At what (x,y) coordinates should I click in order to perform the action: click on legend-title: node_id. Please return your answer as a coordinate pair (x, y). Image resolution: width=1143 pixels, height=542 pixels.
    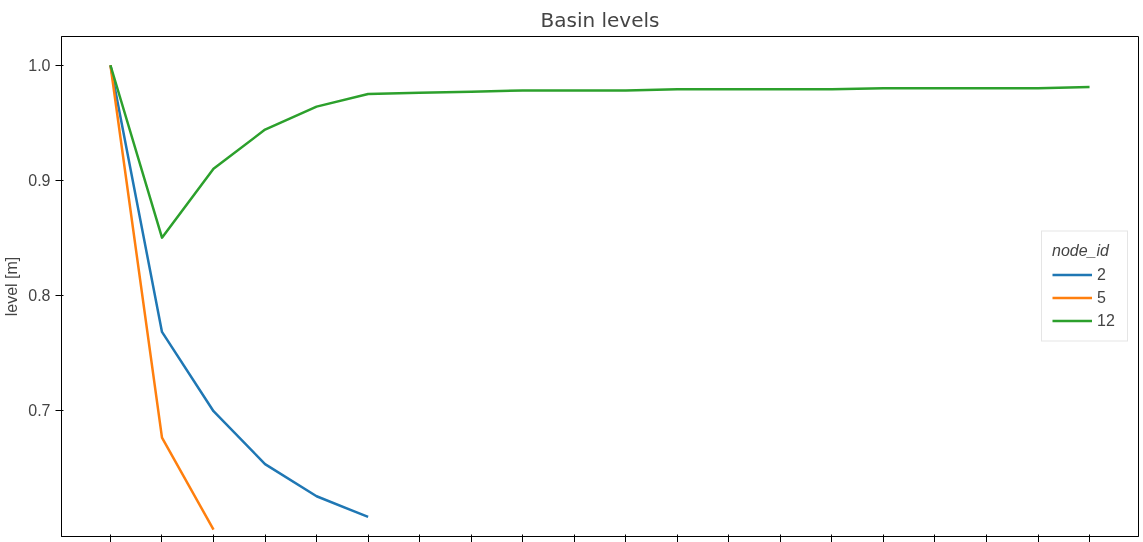
    Looking at the image, I should click on (1081, 250).